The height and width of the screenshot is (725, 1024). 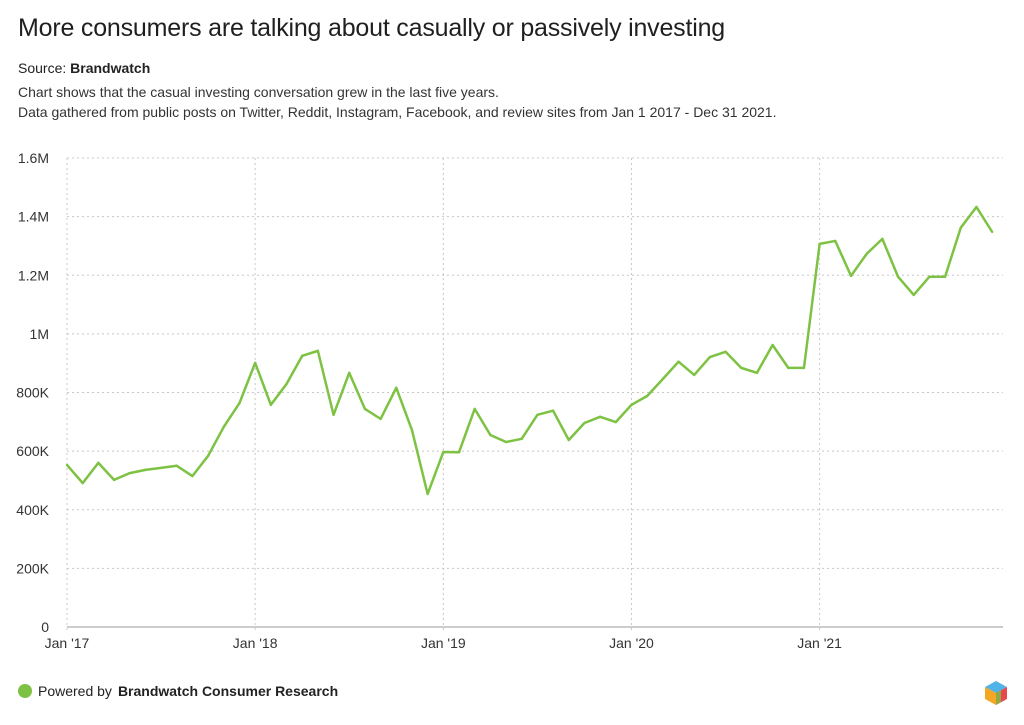 I want to click on y-tick-label: 1.6M, so click(x=33, y=158).